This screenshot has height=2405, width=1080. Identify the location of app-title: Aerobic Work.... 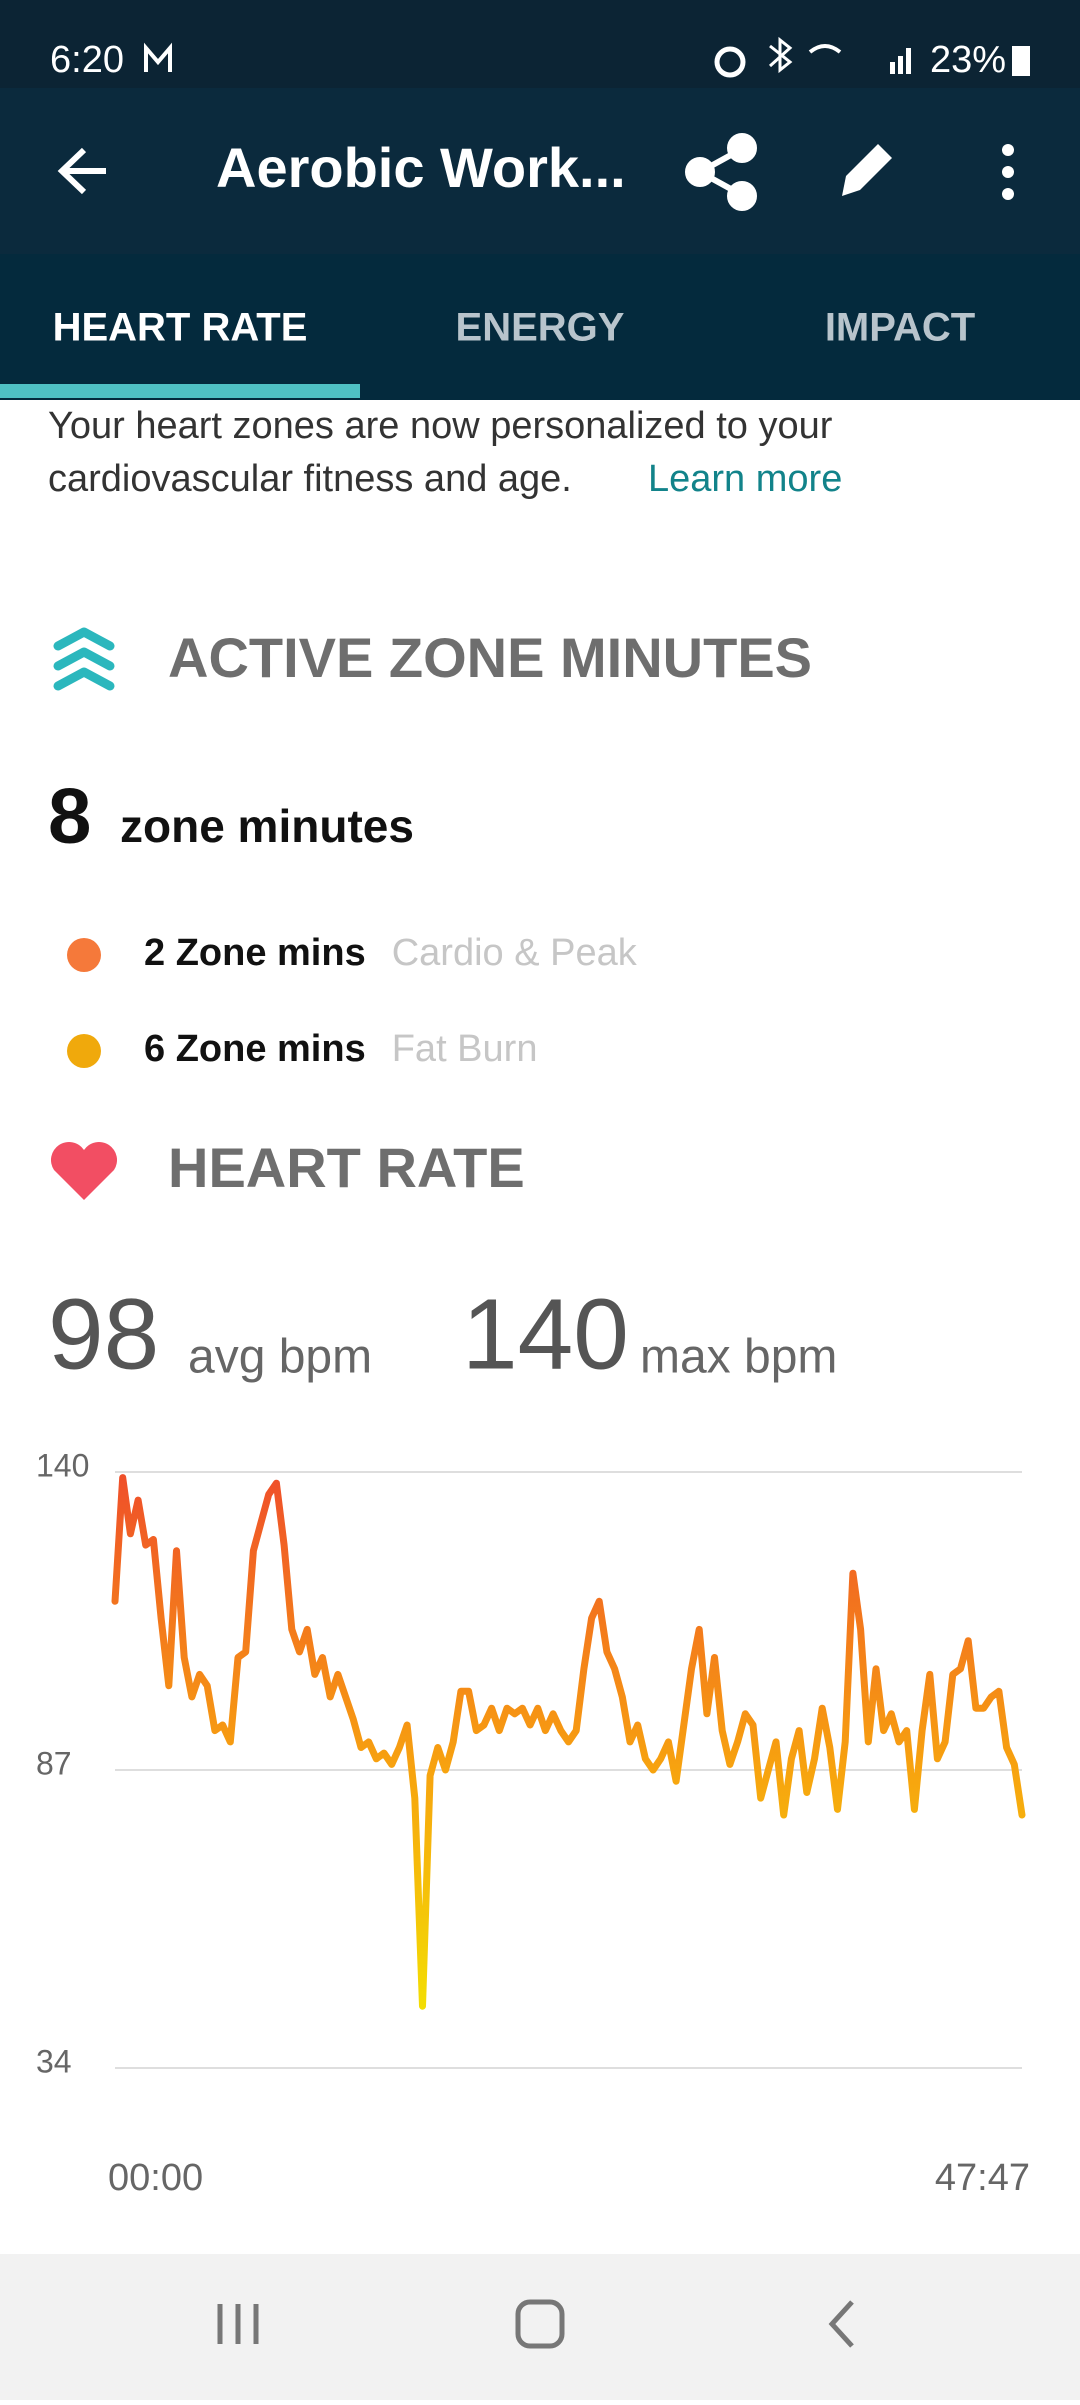
(421, 167).